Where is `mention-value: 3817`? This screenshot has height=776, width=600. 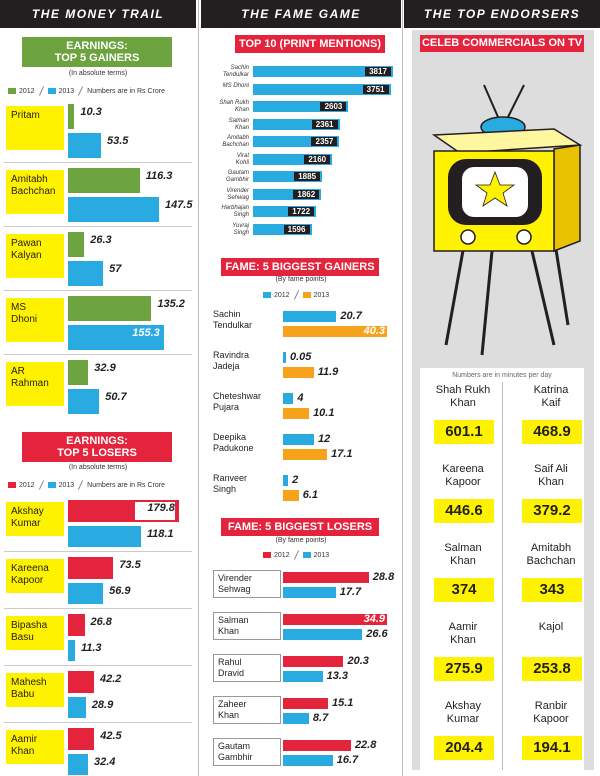
mention-value: 3817 is located at coordinates (378, 71).